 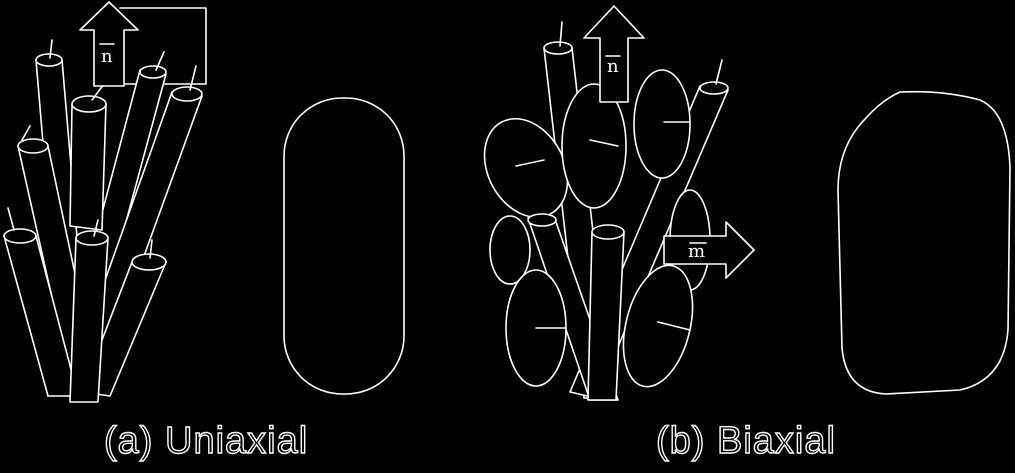 What do you see at coordinates (344, 246) in the screenshot?
I see `uniaxial-shape` at bounding box center [344, 246].